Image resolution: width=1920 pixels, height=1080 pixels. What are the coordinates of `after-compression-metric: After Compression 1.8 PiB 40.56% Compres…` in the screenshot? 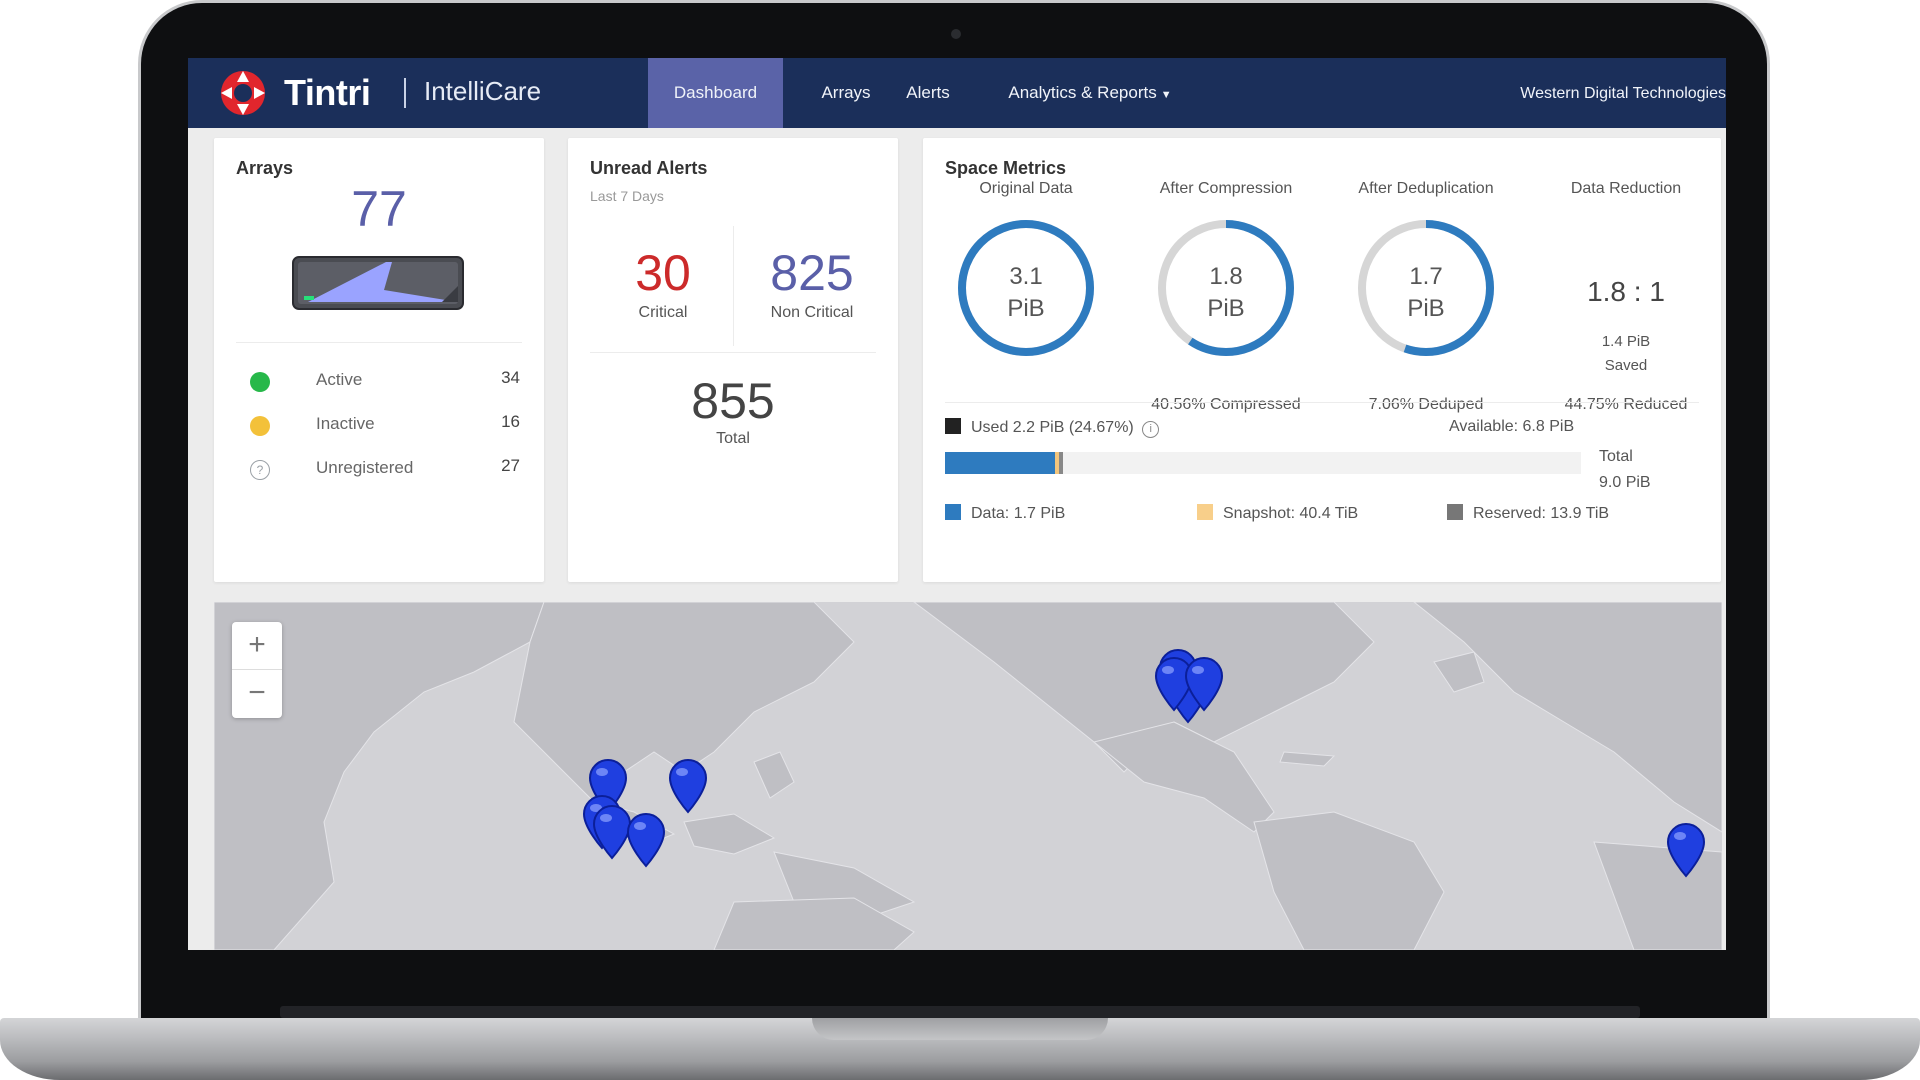 It's located at (1226, 296).